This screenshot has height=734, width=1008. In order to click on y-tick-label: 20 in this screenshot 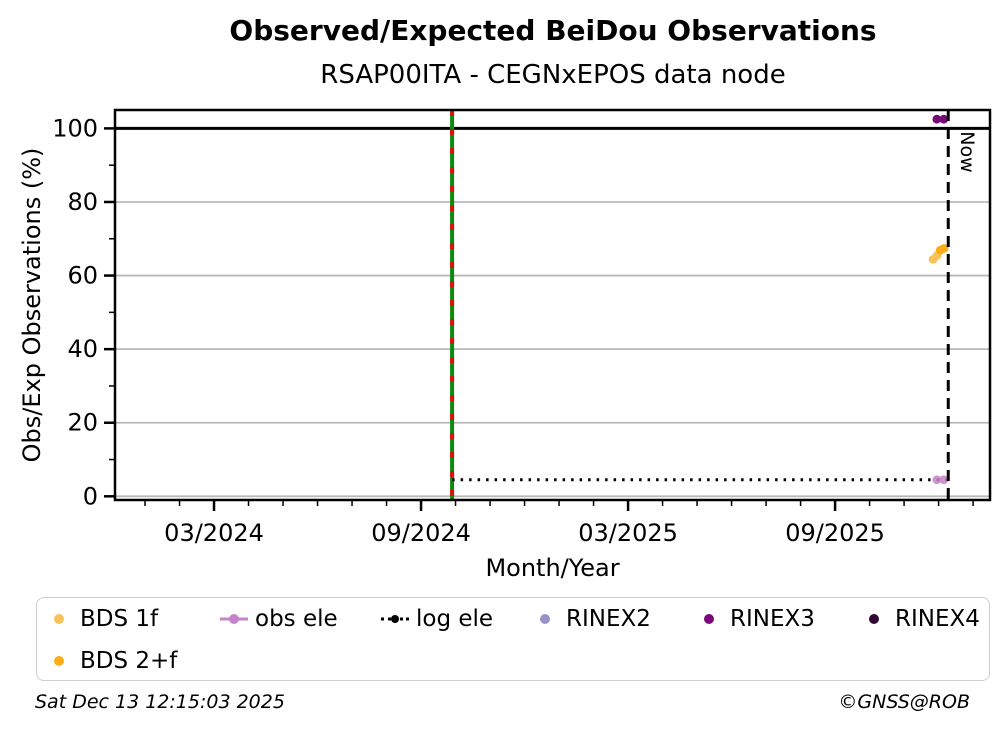, I will do `click(82, 423)`.